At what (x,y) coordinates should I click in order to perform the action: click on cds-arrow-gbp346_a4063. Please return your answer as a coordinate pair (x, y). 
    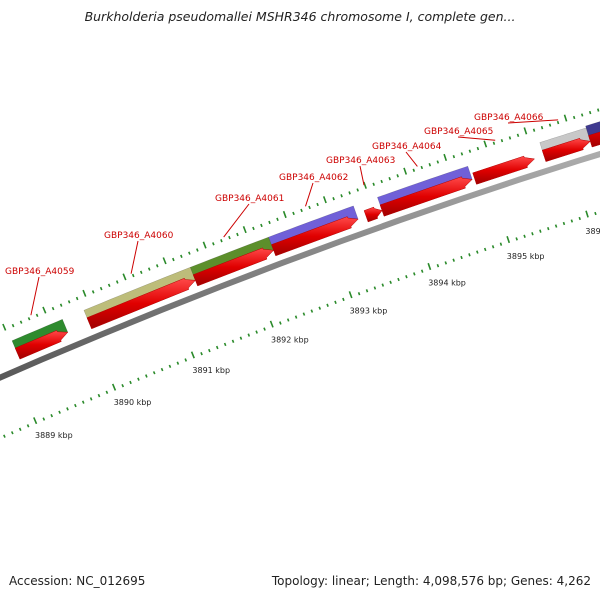
    Looking at the image, I should click on (373, 214).